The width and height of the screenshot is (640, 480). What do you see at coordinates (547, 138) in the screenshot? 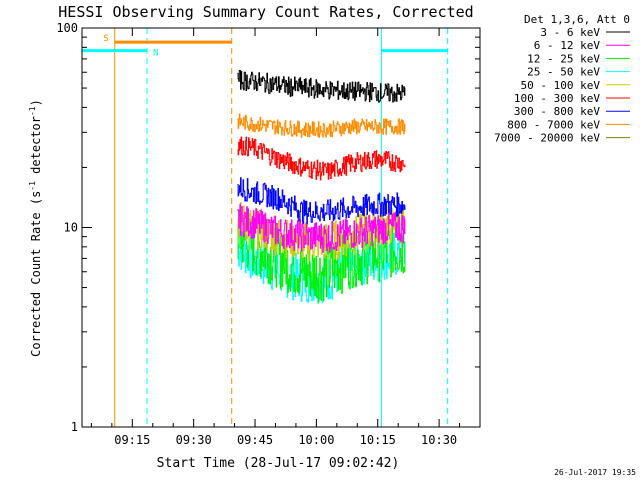
I see `legend-label: 7000 - 20000 keV` at bounding box center [547, 138].